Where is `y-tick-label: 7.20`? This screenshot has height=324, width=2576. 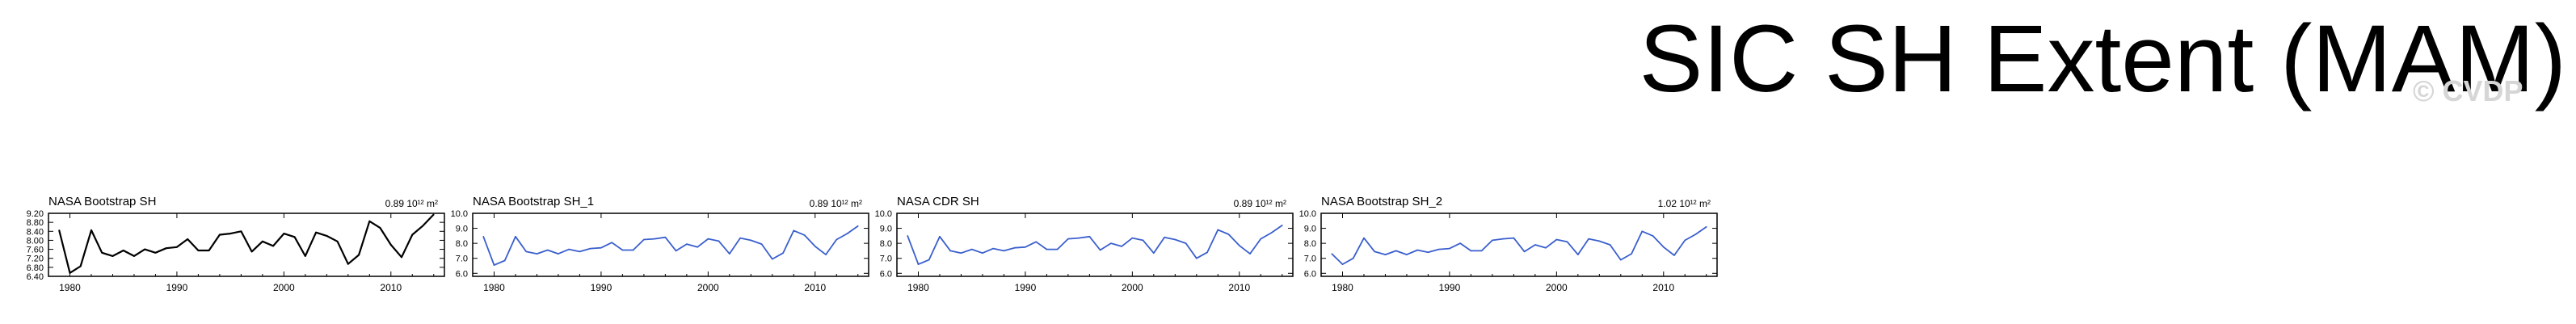
y-tick-label: 7.20 is located at coordinates (35, 259).